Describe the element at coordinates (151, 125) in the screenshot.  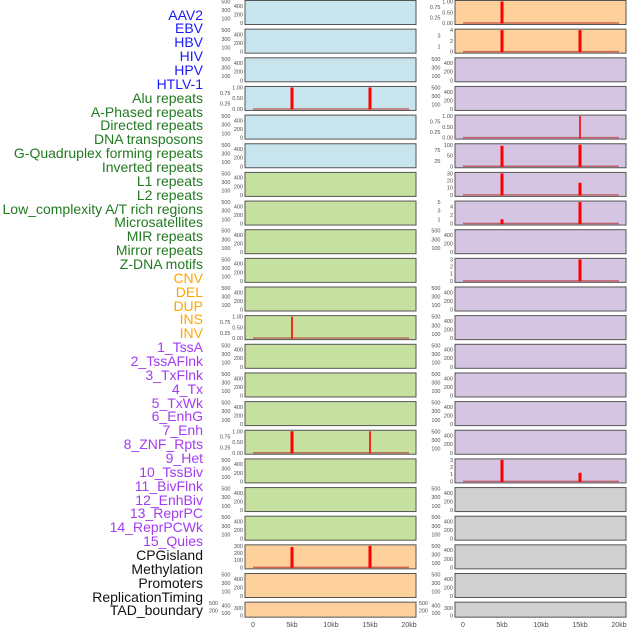
I see `track-label: Directed repeats` at that location.